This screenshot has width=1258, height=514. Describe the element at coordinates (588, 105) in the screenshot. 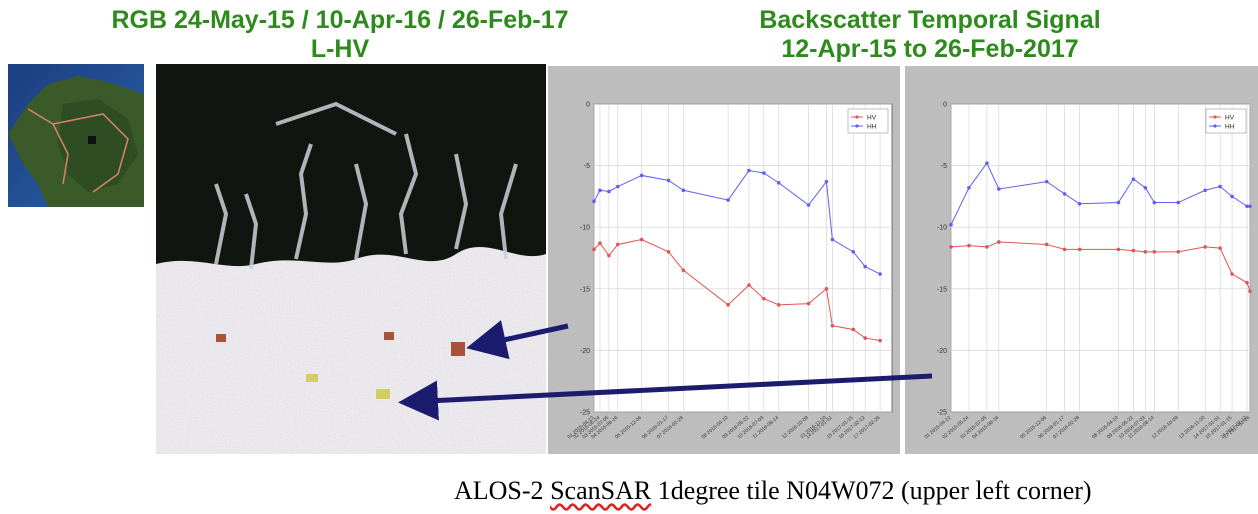

I see `y-tick-label: 0` at that location.